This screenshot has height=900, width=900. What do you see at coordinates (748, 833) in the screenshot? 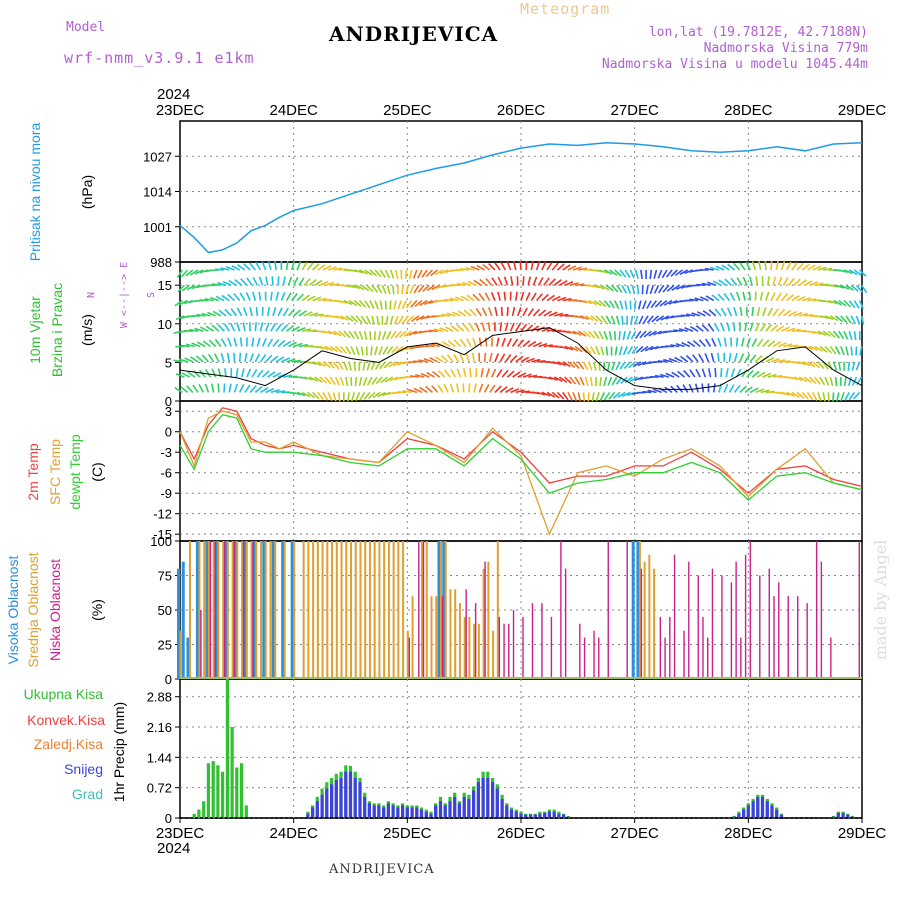
I see `bottom-x-tick-label: 28DEC` at bounding box center [748, 833].